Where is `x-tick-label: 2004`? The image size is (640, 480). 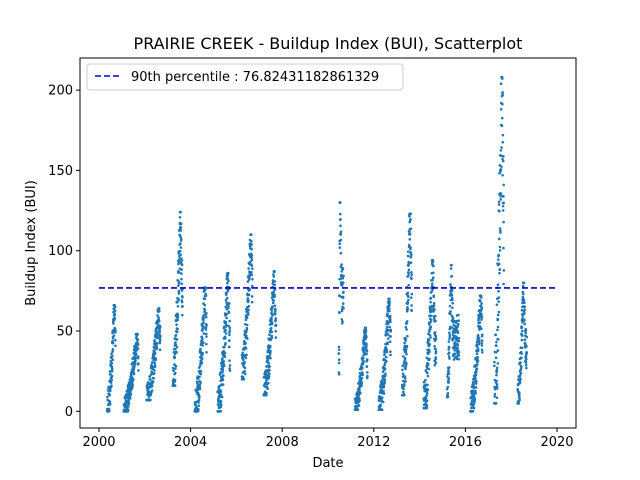
x-tick-label: 2004 is located at coordinates (190, 442).